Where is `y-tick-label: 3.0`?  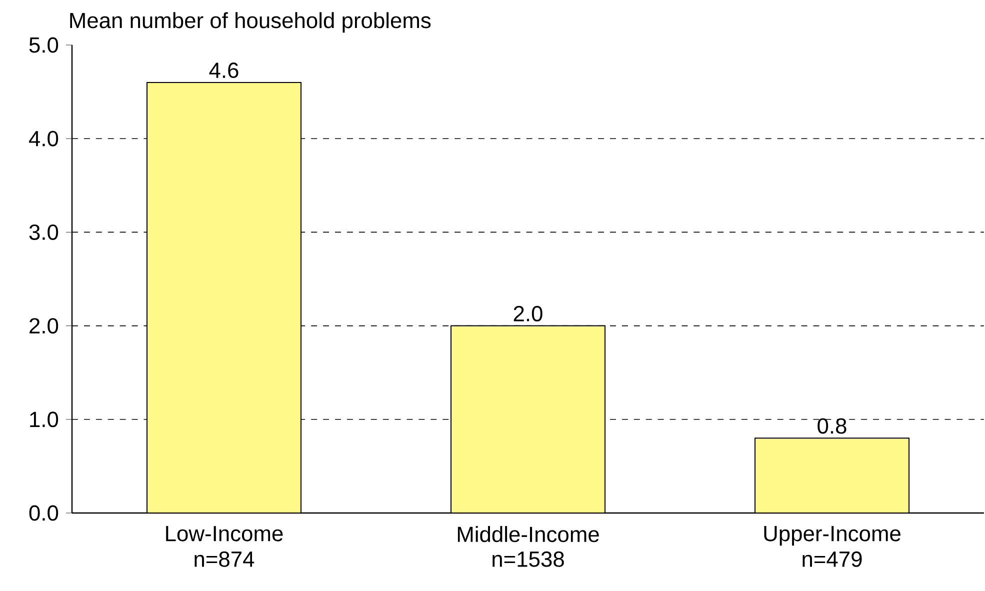 y-tick-label: 3.0 is located at coordinates (43, 232).